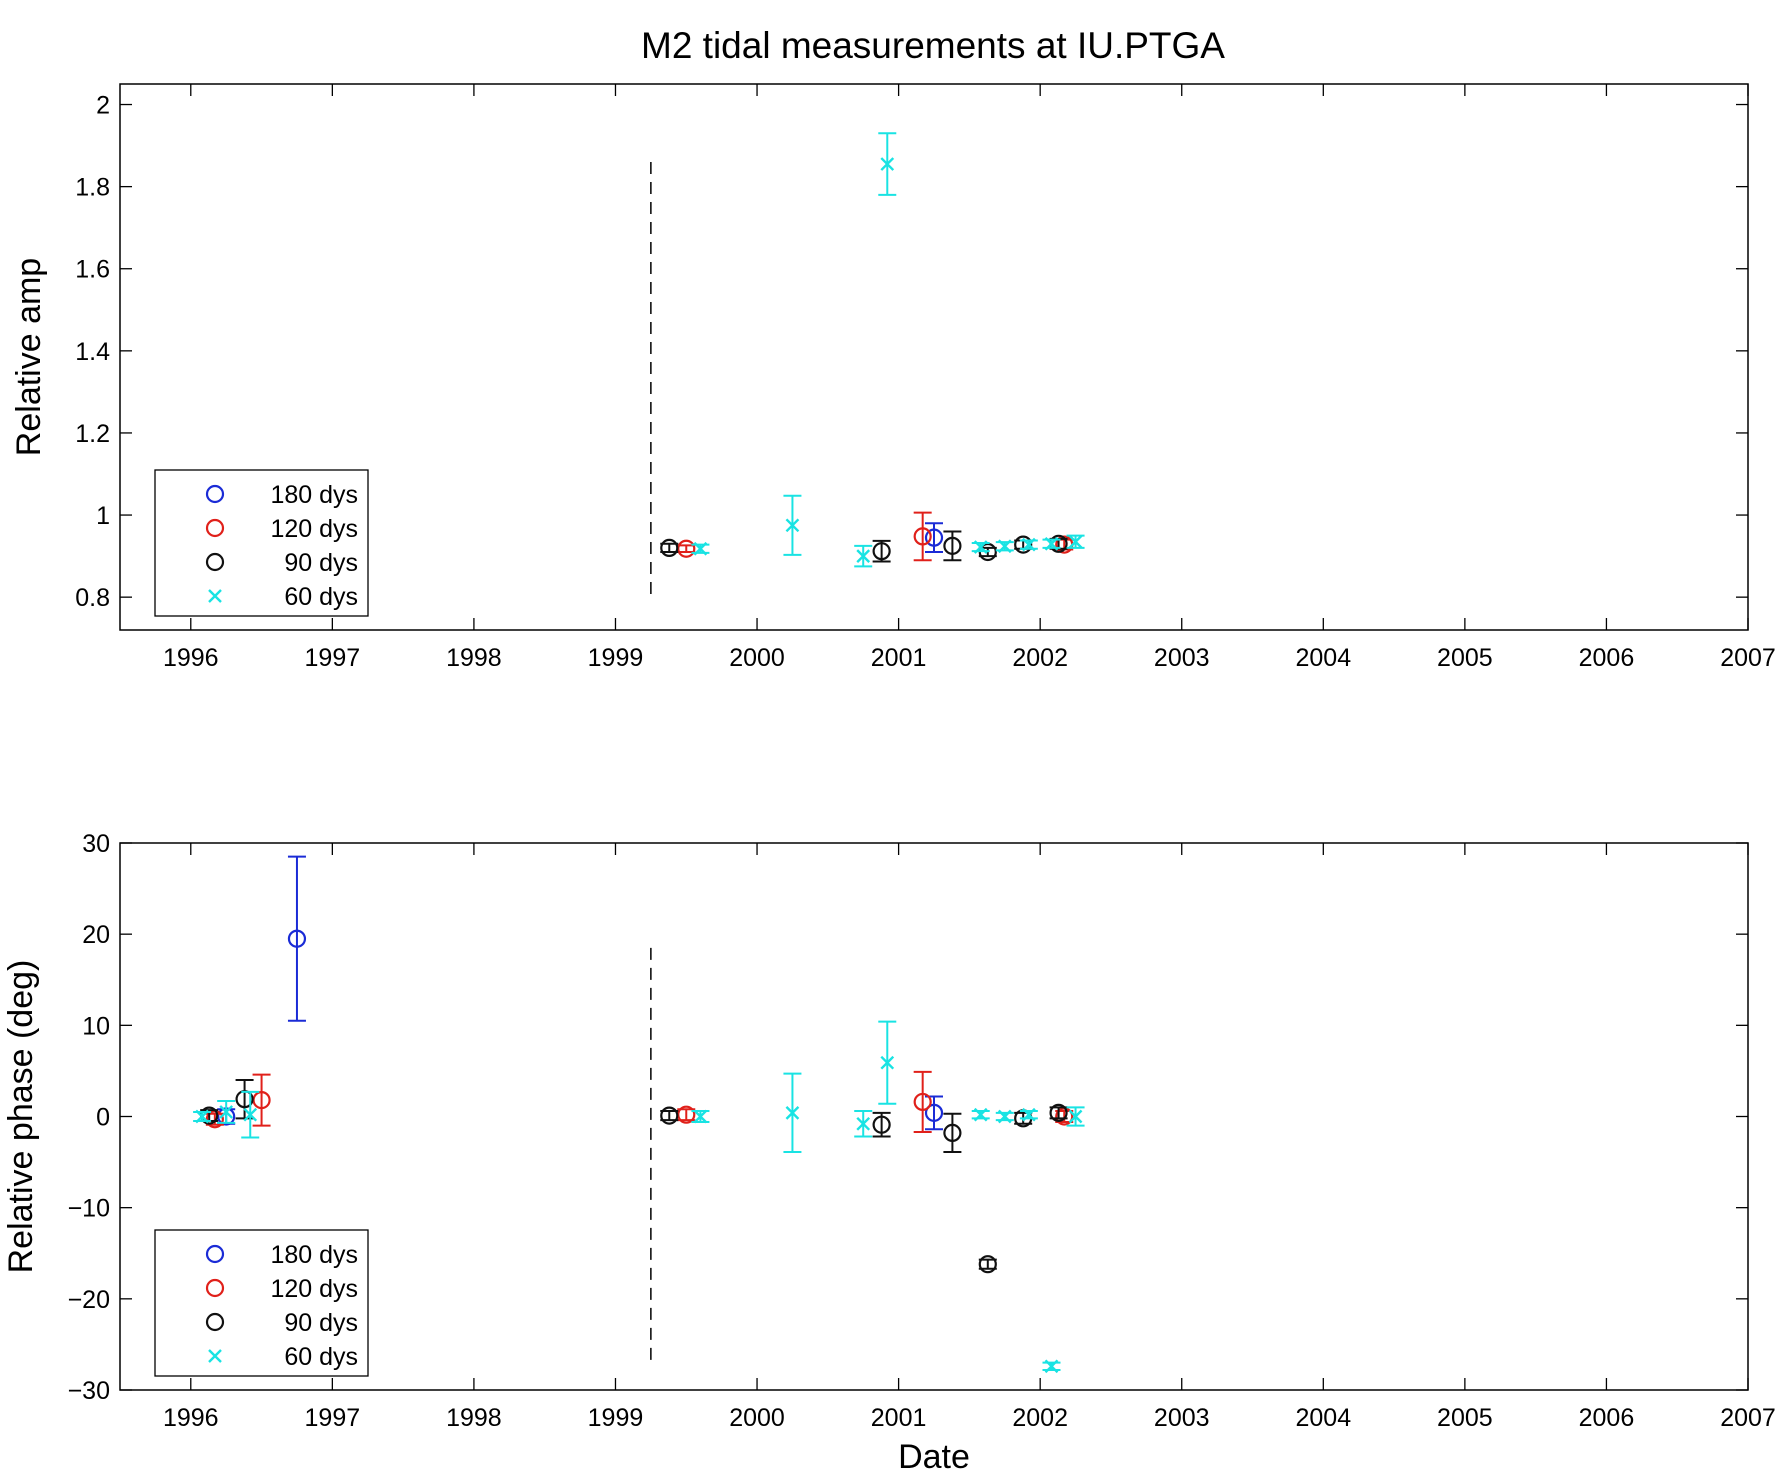  What do you see at coordinates (92, 352) in the screenshot?
I see `amplitude-y-tick-label: 1.4` at bounding box center [92, 352].